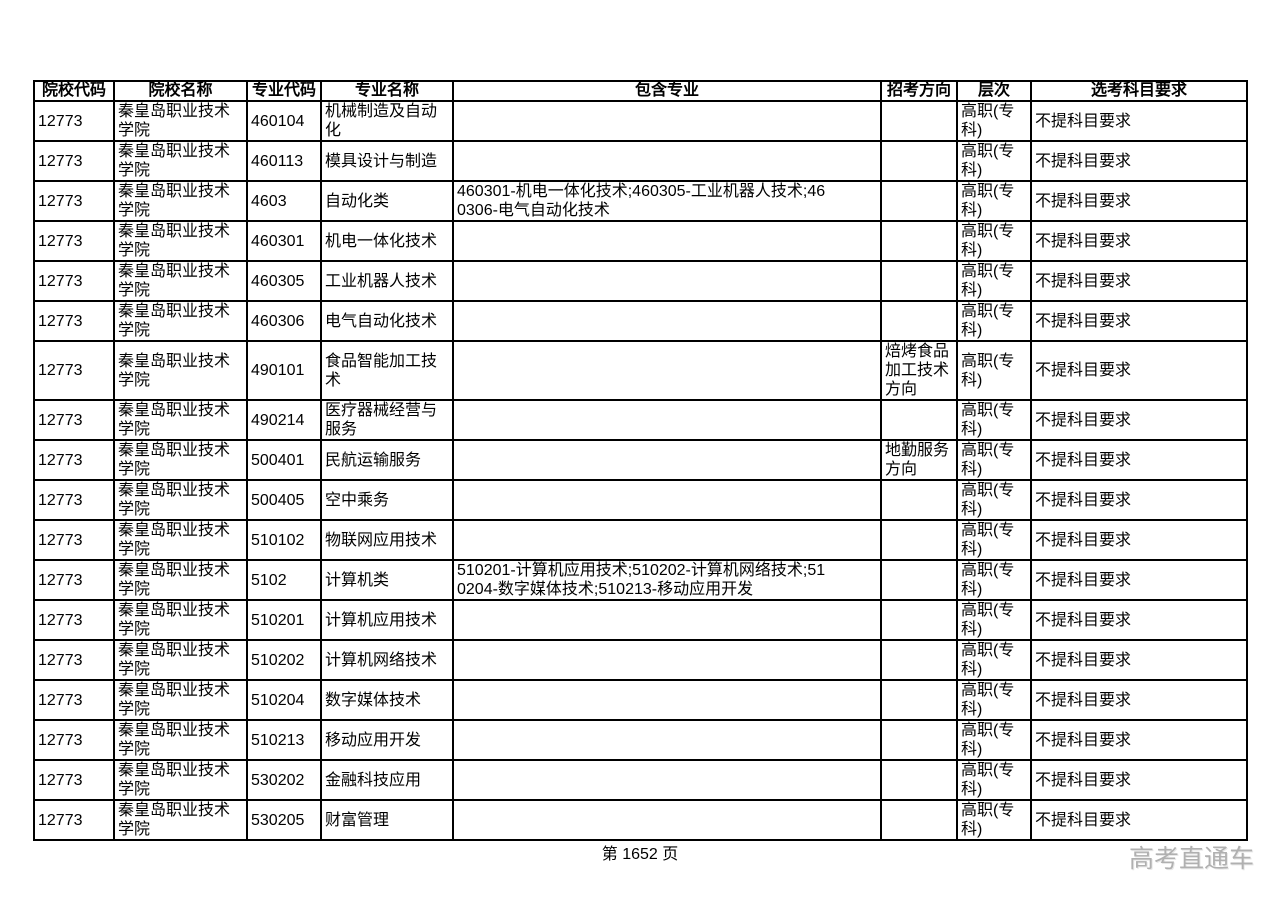 This screenshot has height=905, width=1280. Describe the element at coordinates (387, 121) in the screenshot. I see `cell-major-name: 机械制造及自动化` at that location.